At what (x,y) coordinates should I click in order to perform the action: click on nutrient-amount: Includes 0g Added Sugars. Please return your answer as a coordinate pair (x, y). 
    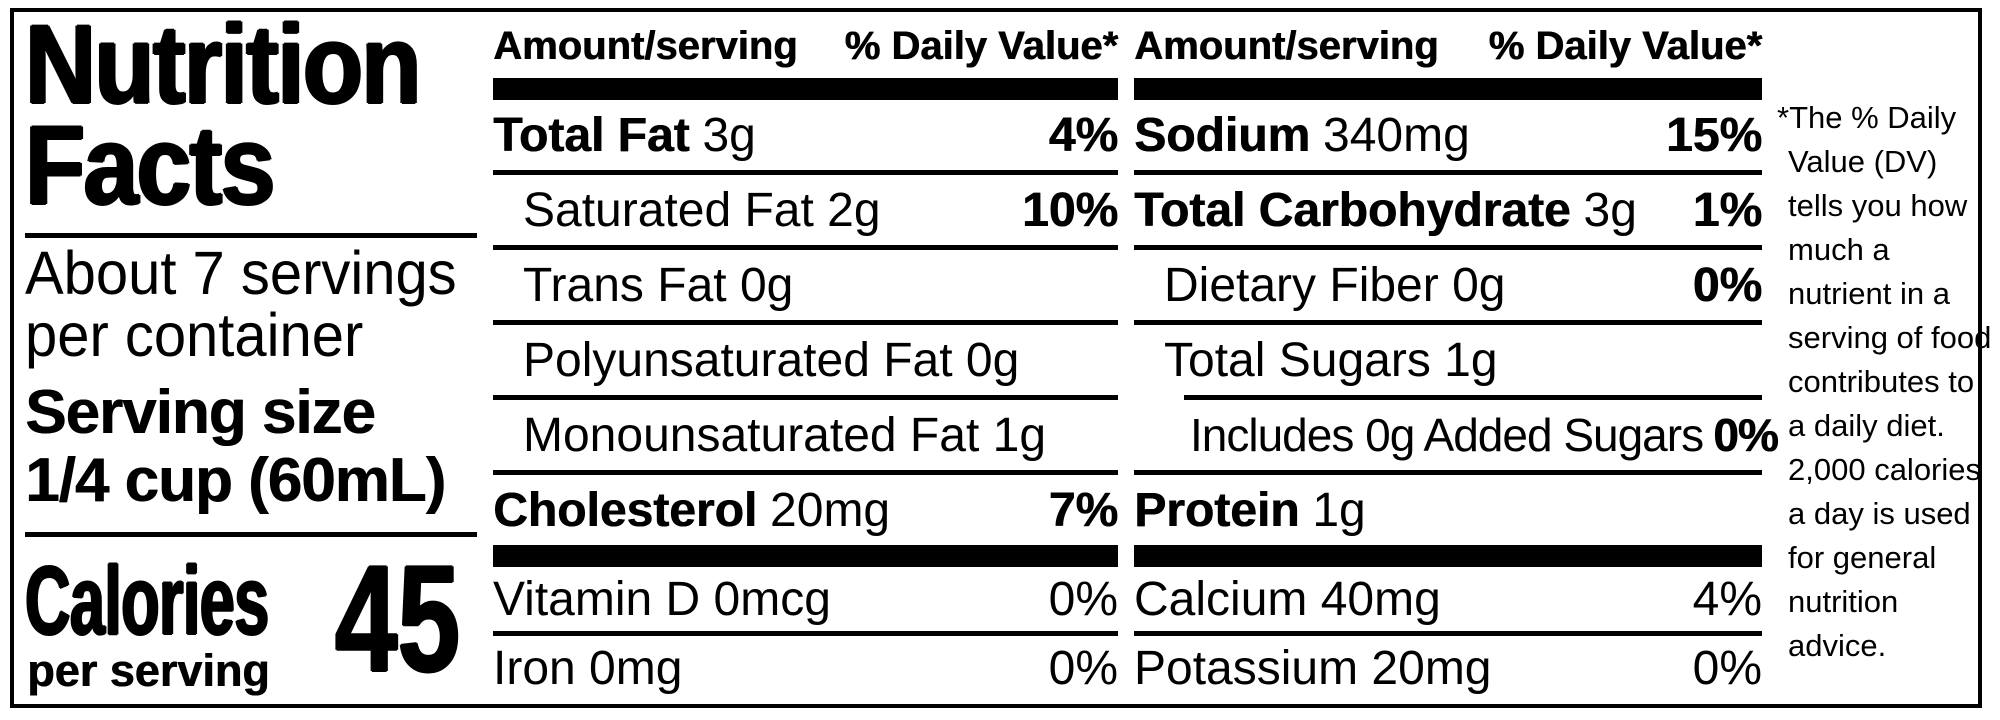
    Looking at the image, I should click on (1447, 435).